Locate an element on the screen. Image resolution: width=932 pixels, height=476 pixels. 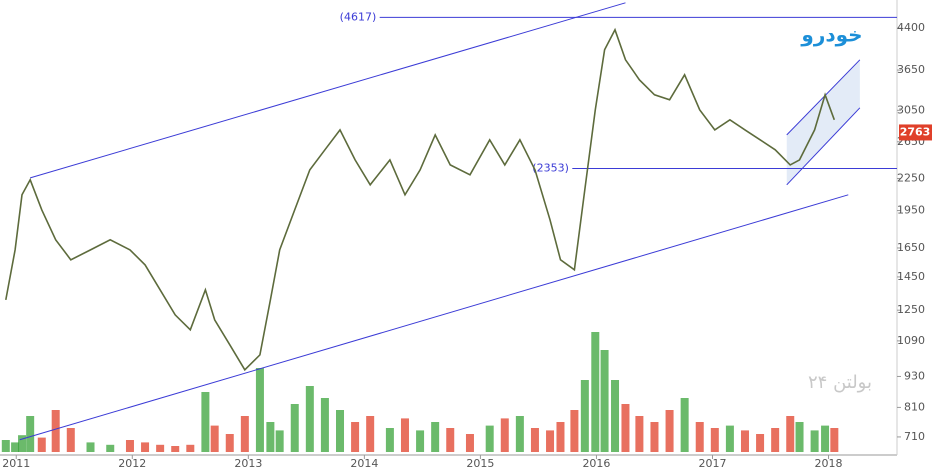
last-price-box is located at coordinates (915, 132).